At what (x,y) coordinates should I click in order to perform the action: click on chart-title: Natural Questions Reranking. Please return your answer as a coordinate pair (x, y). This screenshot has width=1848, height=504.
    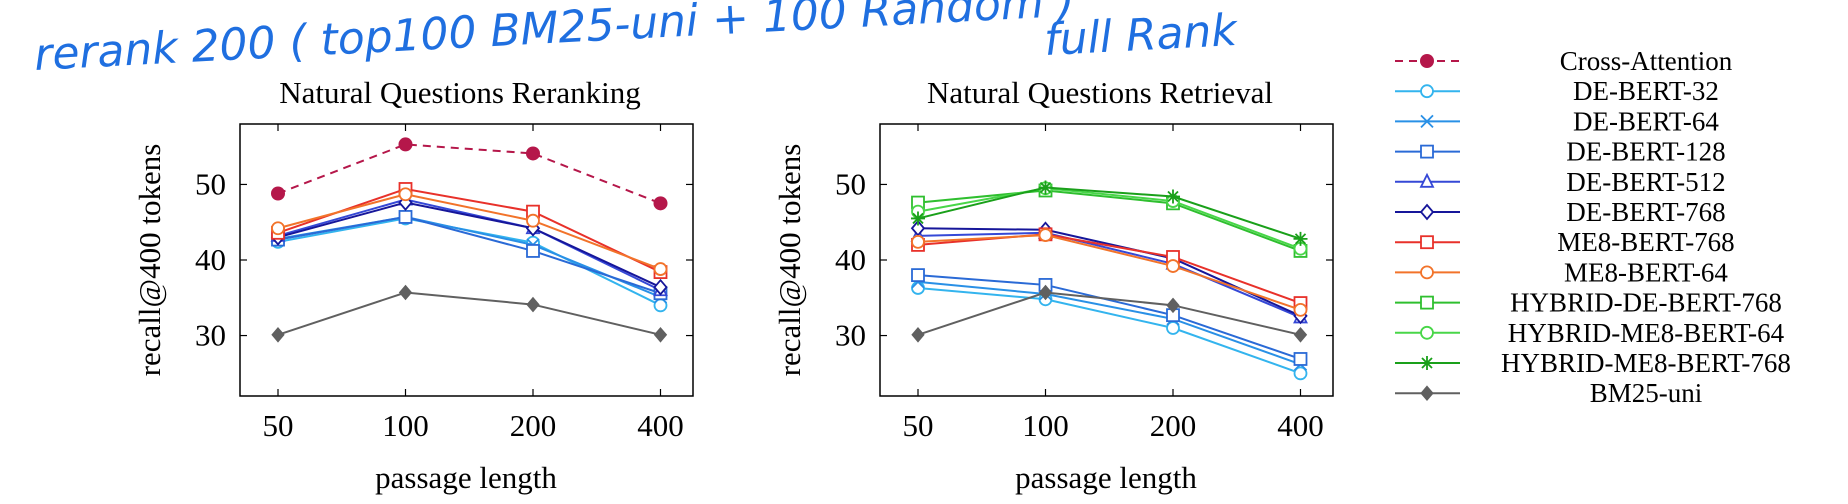
    Looking at the image, I should click on (460, 92).